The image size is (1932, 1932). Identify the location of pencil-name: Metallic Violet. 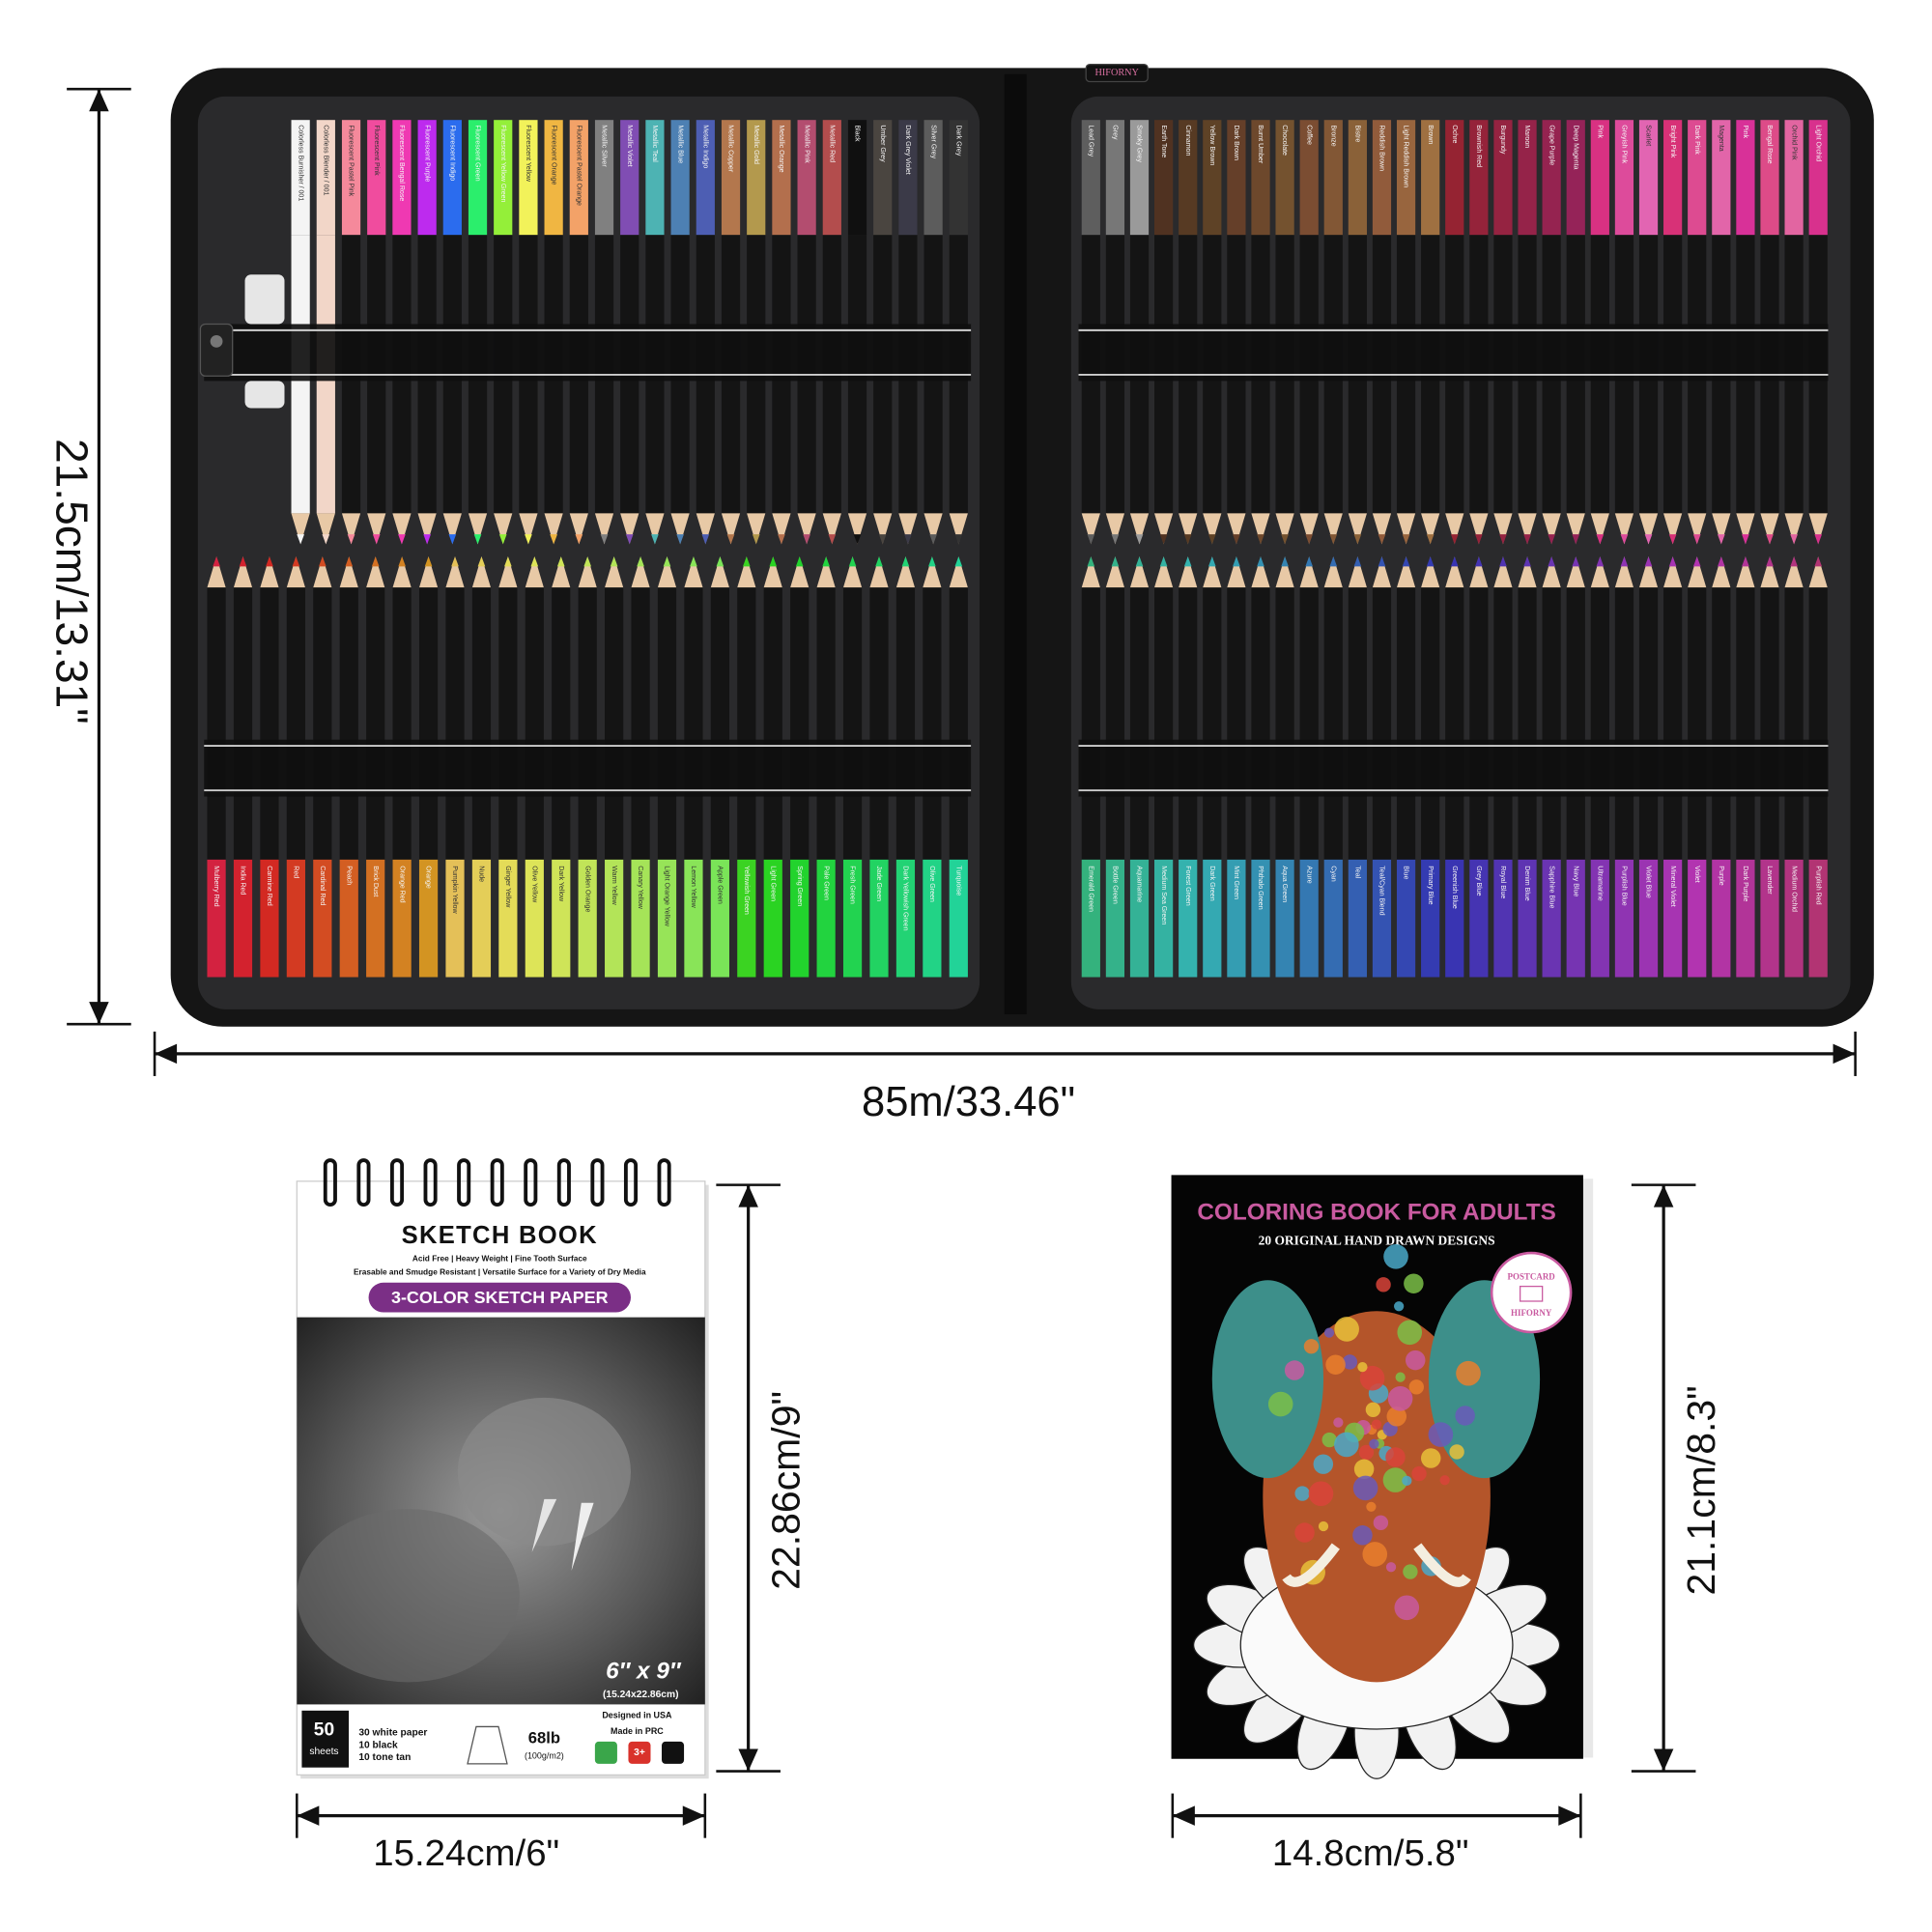
(629, 145).